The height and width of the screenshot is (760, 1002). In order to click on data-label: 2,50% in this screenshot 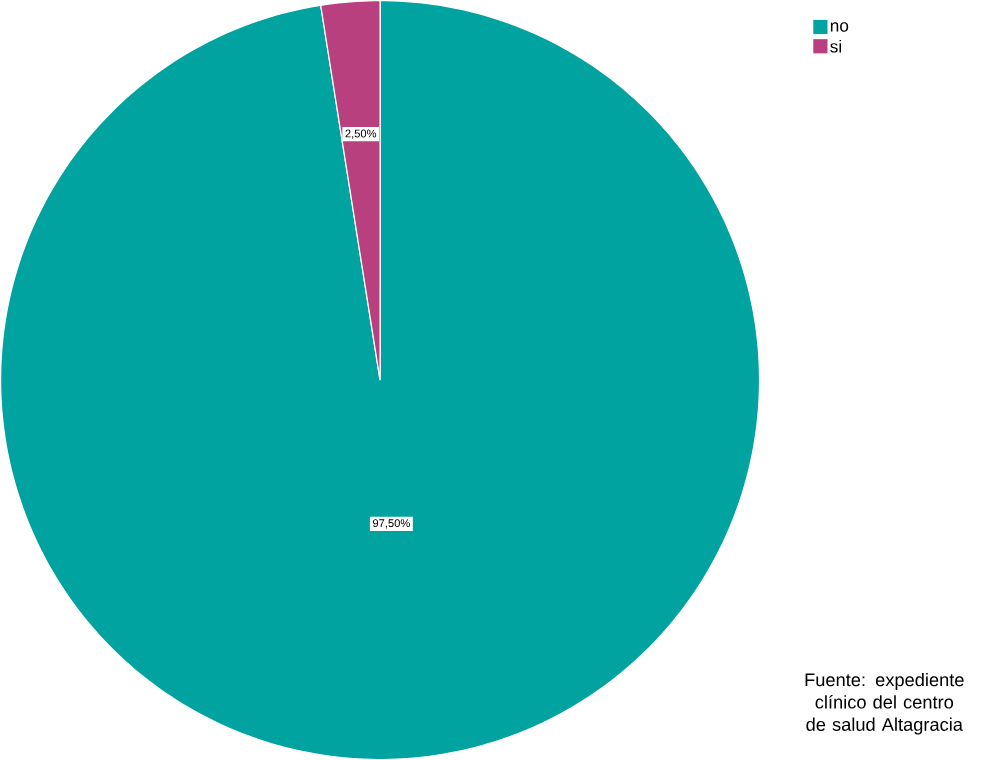, I will do `click(361, 134)`.